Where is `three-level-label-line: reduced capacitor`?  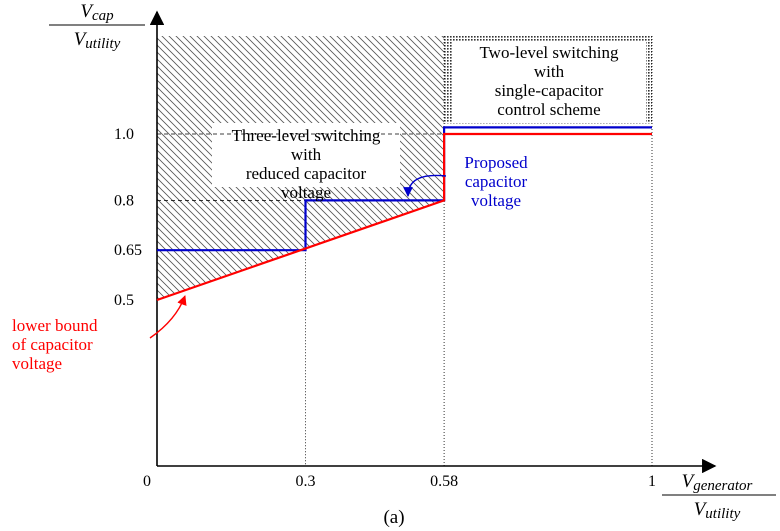 three-level-label-line: reduced capacitor is located at coordinates (306, 173).